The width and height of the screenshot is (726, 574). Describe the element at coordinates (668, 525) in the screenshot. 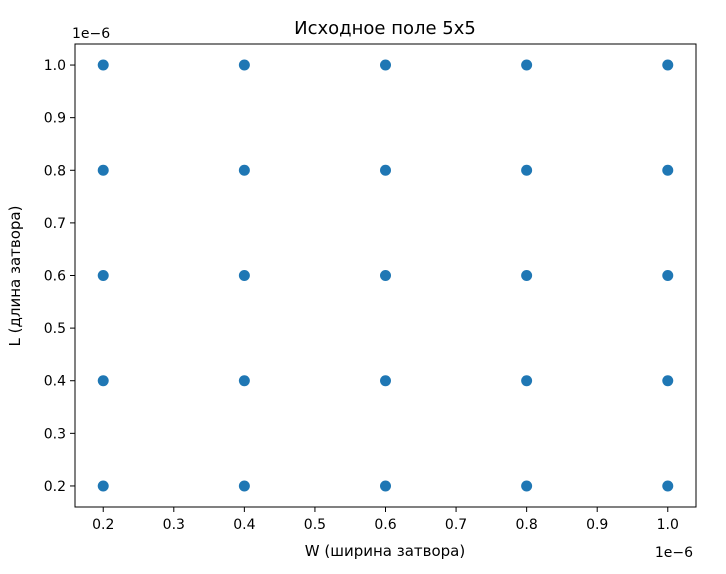

I see `x-tick-label: 1.0` at that location.